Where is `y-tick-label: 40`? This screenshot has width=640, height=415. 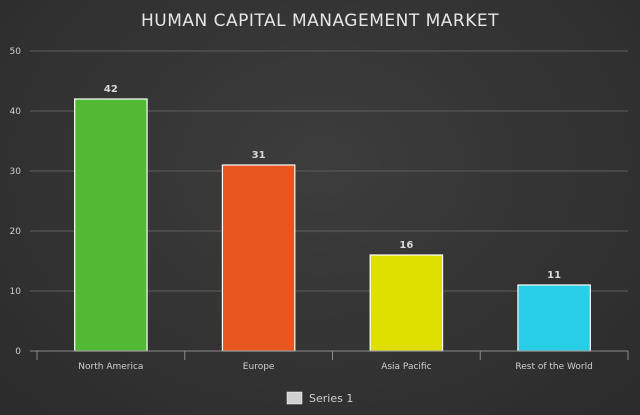 y-tick-label: 40 is located at coordinates (16, 112).